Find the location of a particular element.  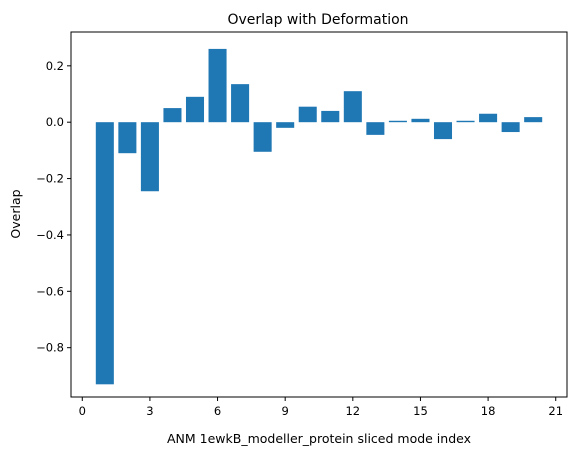

x-tick-label: 15 is located at coordinates (420, 411).